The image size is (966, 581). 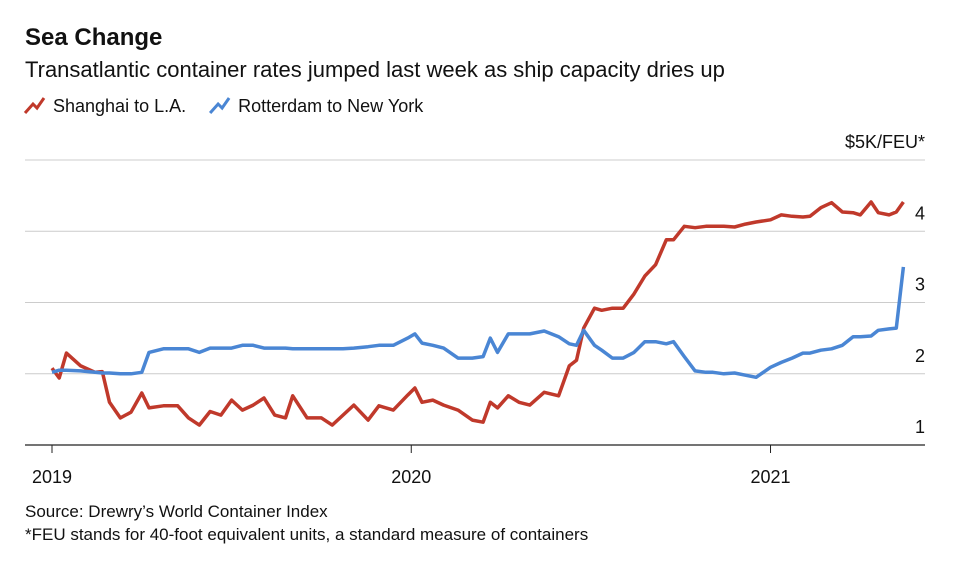 What do you see at coordinates (331, 106) in the screenshot?
I see `legend-label: Rotterdam to New York` at bounding box center [331, 106].